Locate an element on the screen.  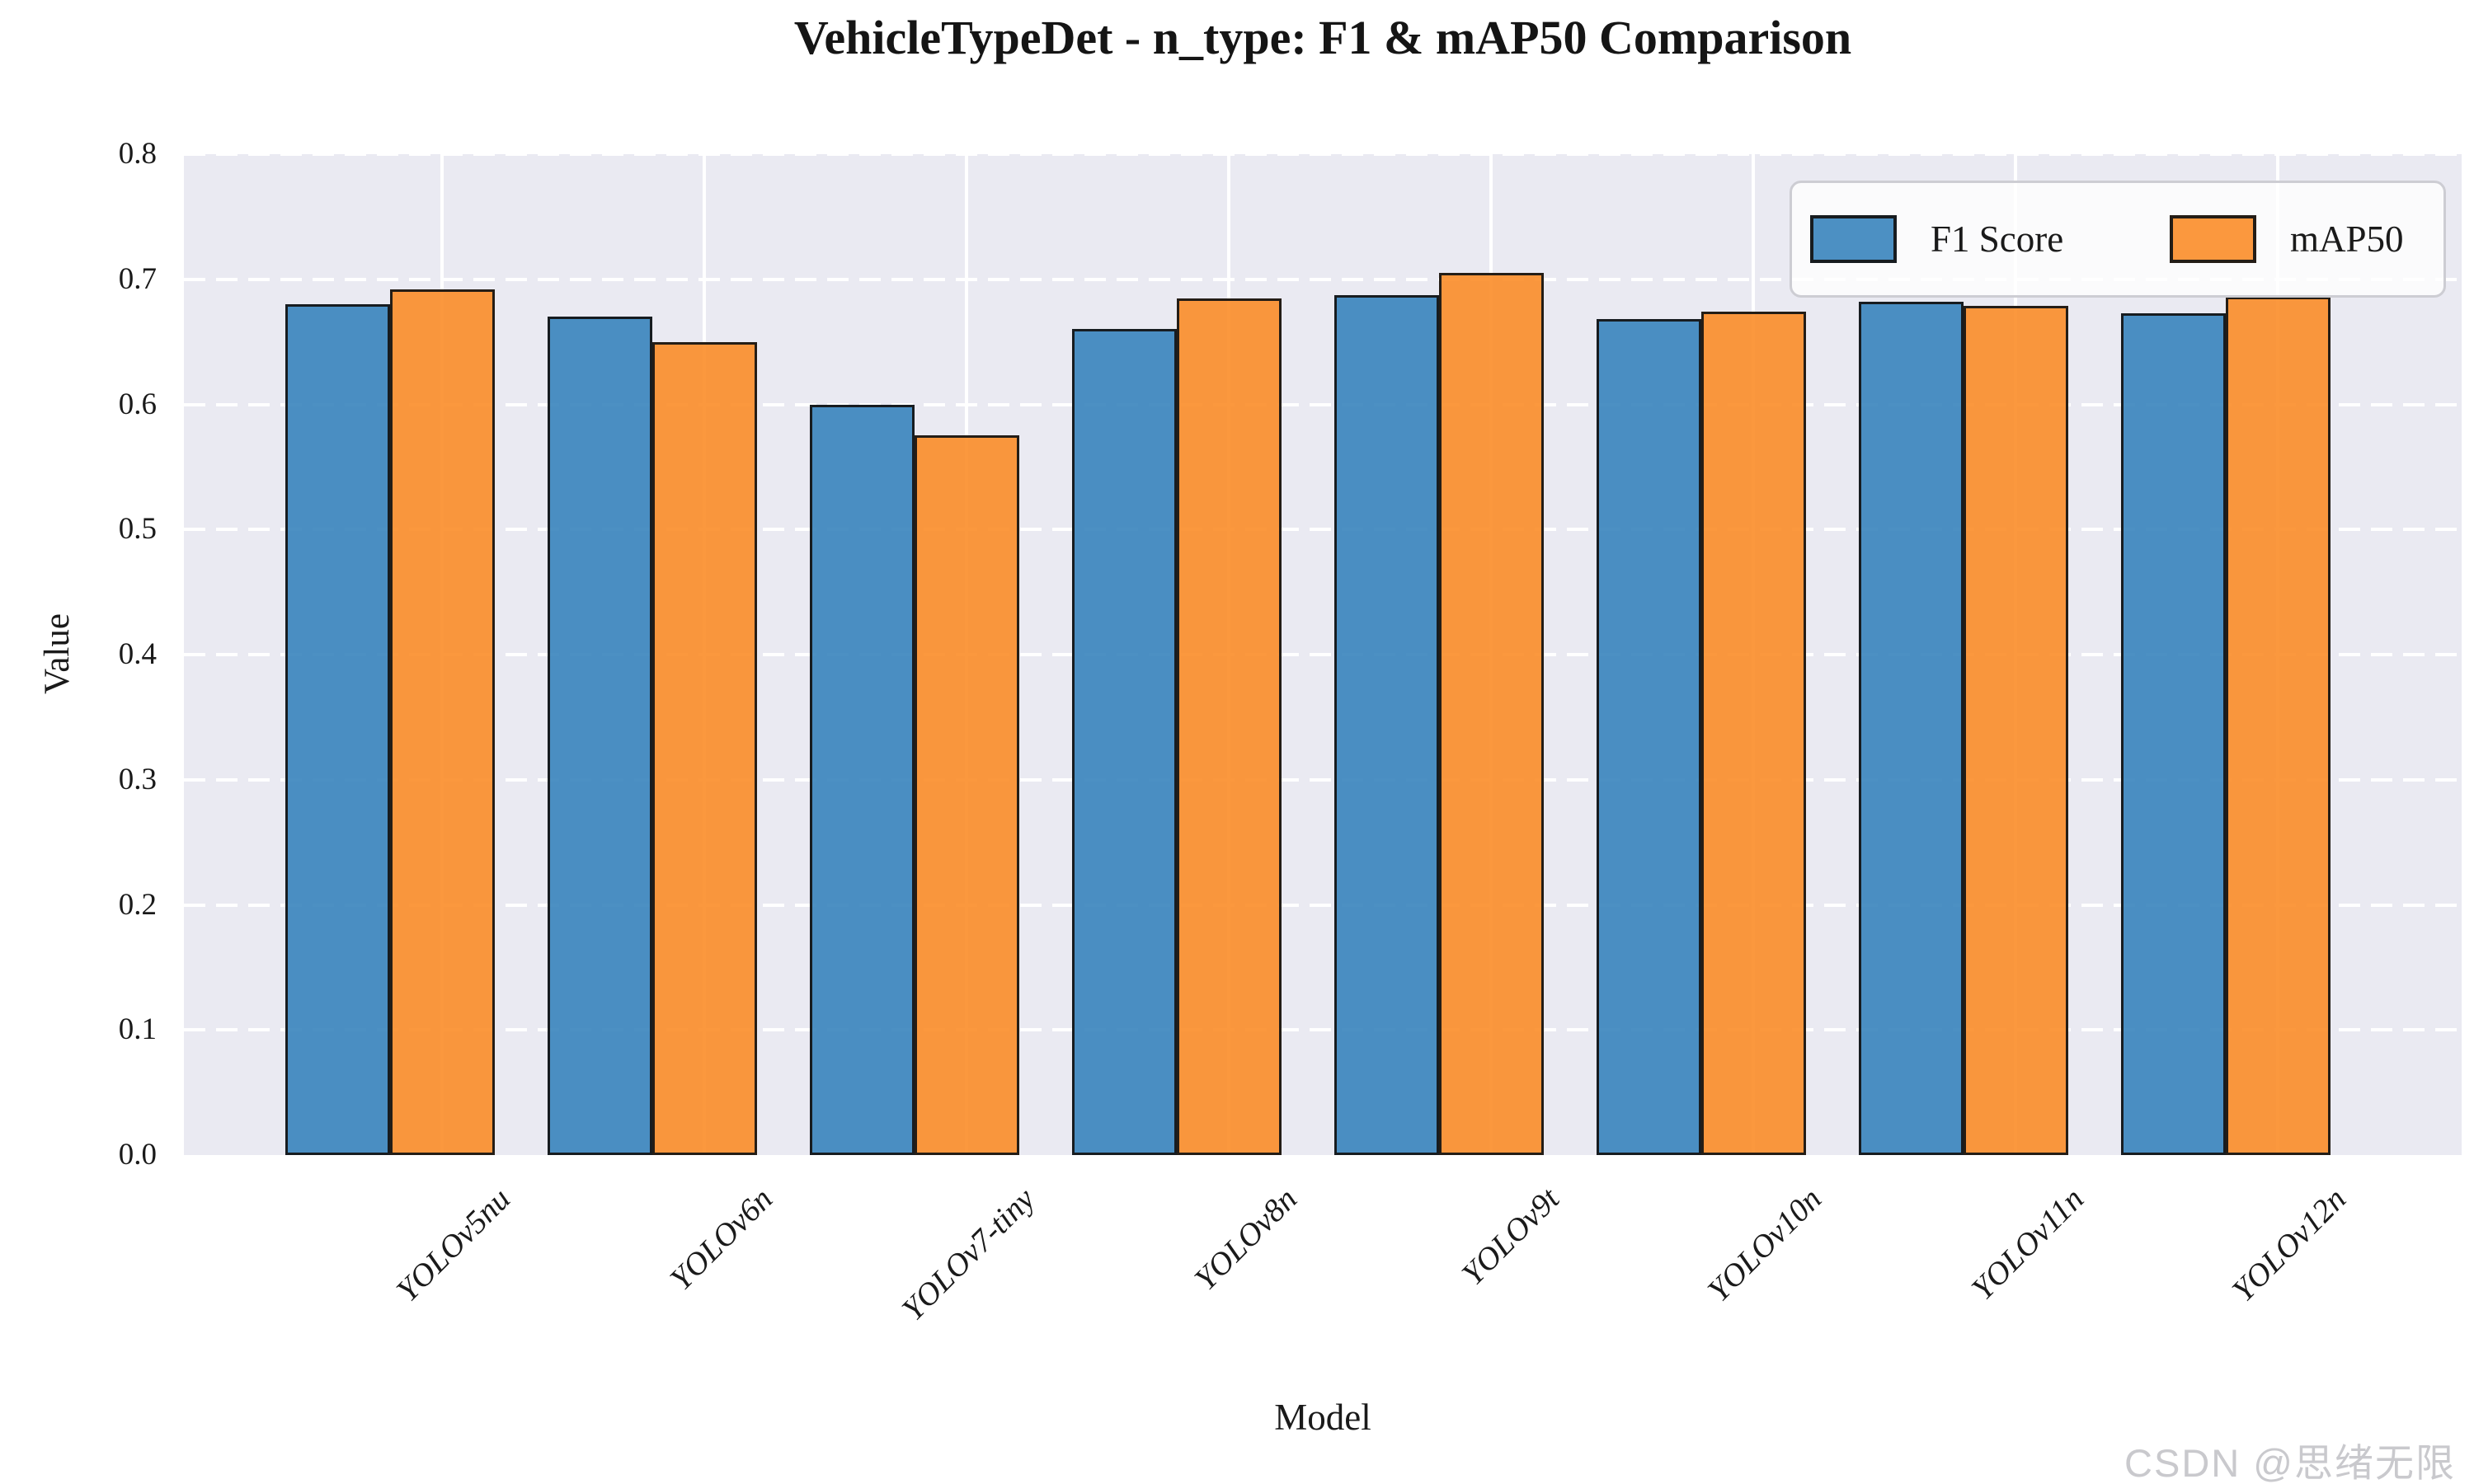
y-tick-label-0.5: 0.5 is located at coordinates (137, 529).